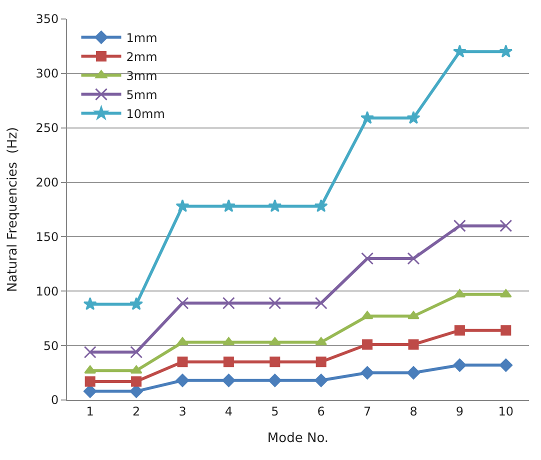 This screenshot has width=541, height=460. What do you see at coordinates (13, 209) in the screenshot?
I see `y-axis-title: Natural Frequencies (Hz)` at bounding box center [13, 209].